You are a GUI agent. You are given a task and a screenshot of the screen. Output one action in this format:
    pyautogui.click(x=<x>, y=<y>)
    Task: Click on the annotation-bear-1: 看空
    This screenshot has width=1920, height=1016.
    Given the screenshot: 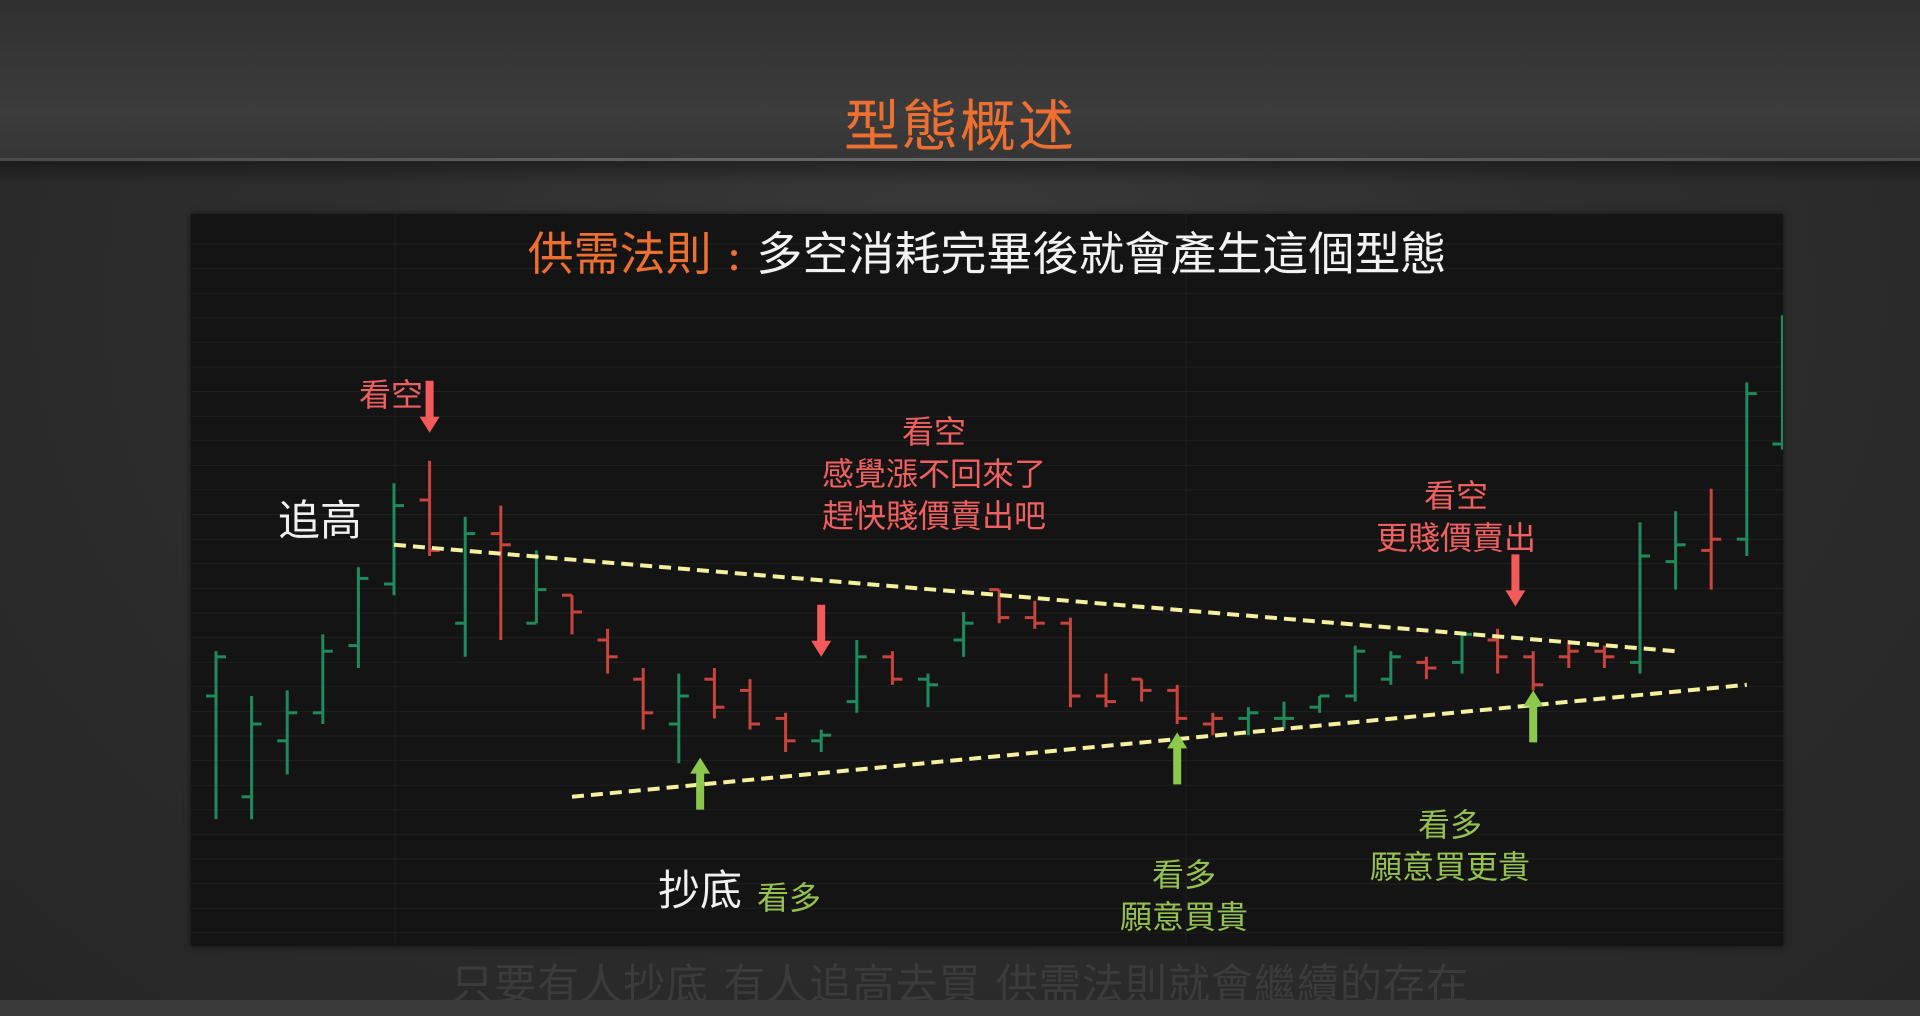 What is the action you would take?
    pyautogui.click(x=391, y=395)
    